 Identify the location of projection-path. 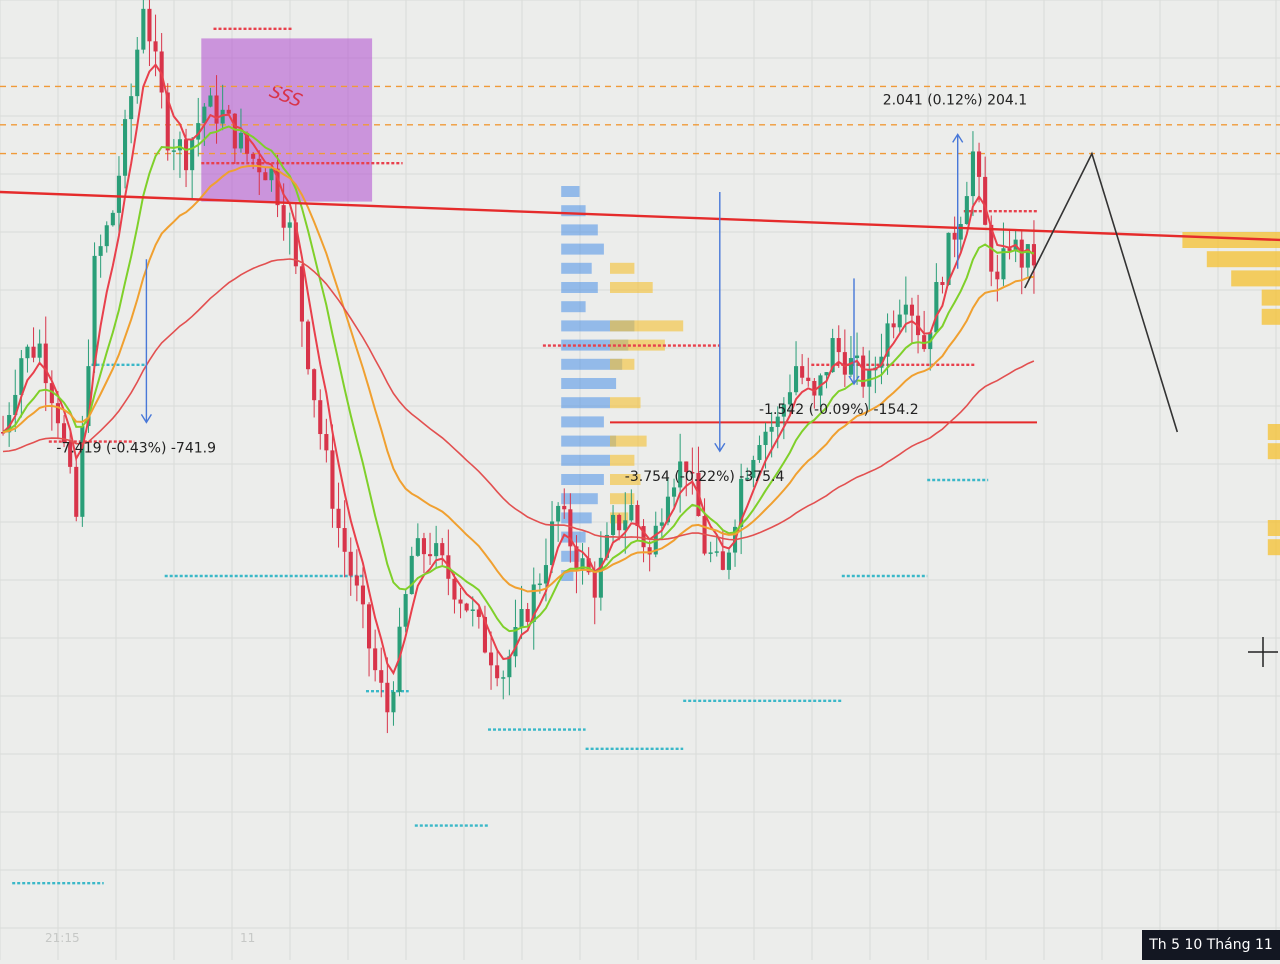
(1101, 293).